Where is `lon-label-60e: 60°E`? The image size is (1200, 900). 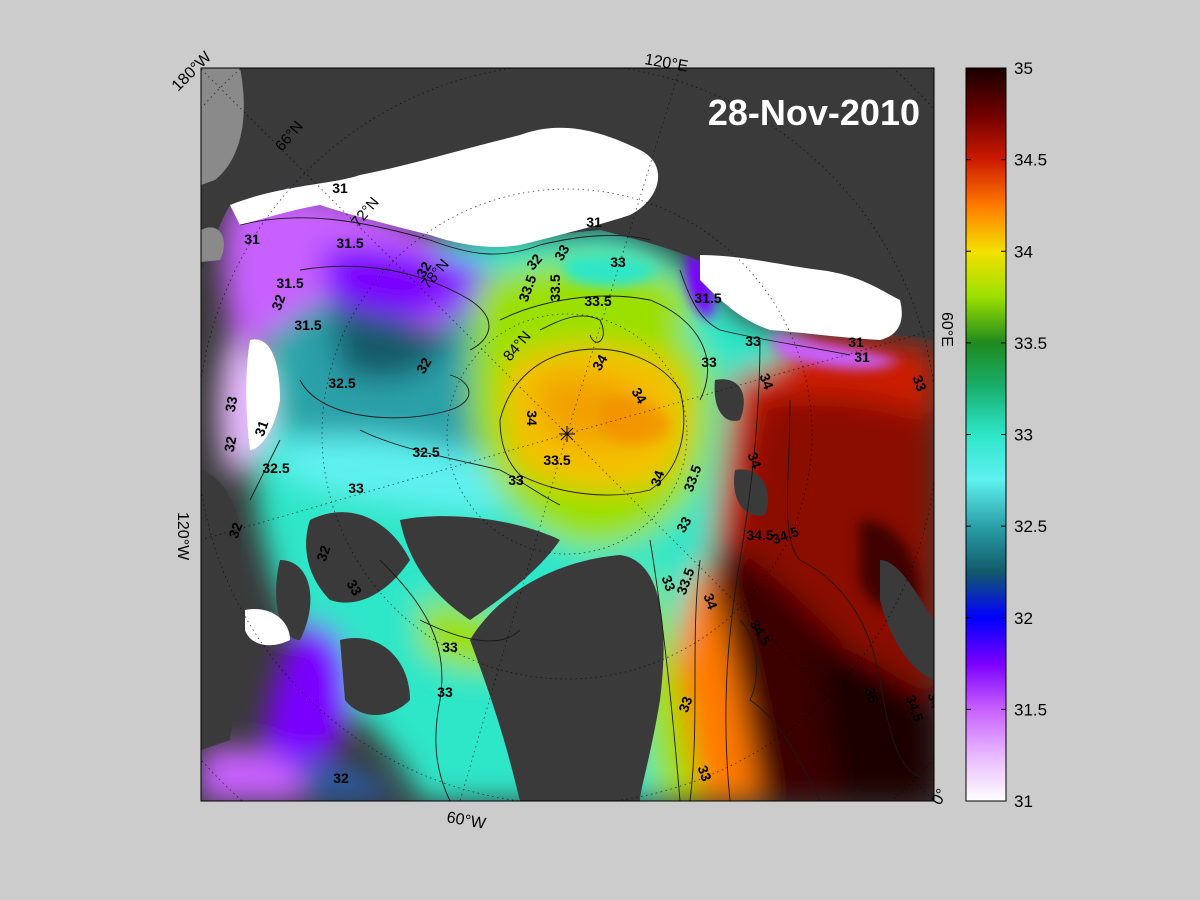 lon-label-60e: 60°E is located at coordinates (946, 329).